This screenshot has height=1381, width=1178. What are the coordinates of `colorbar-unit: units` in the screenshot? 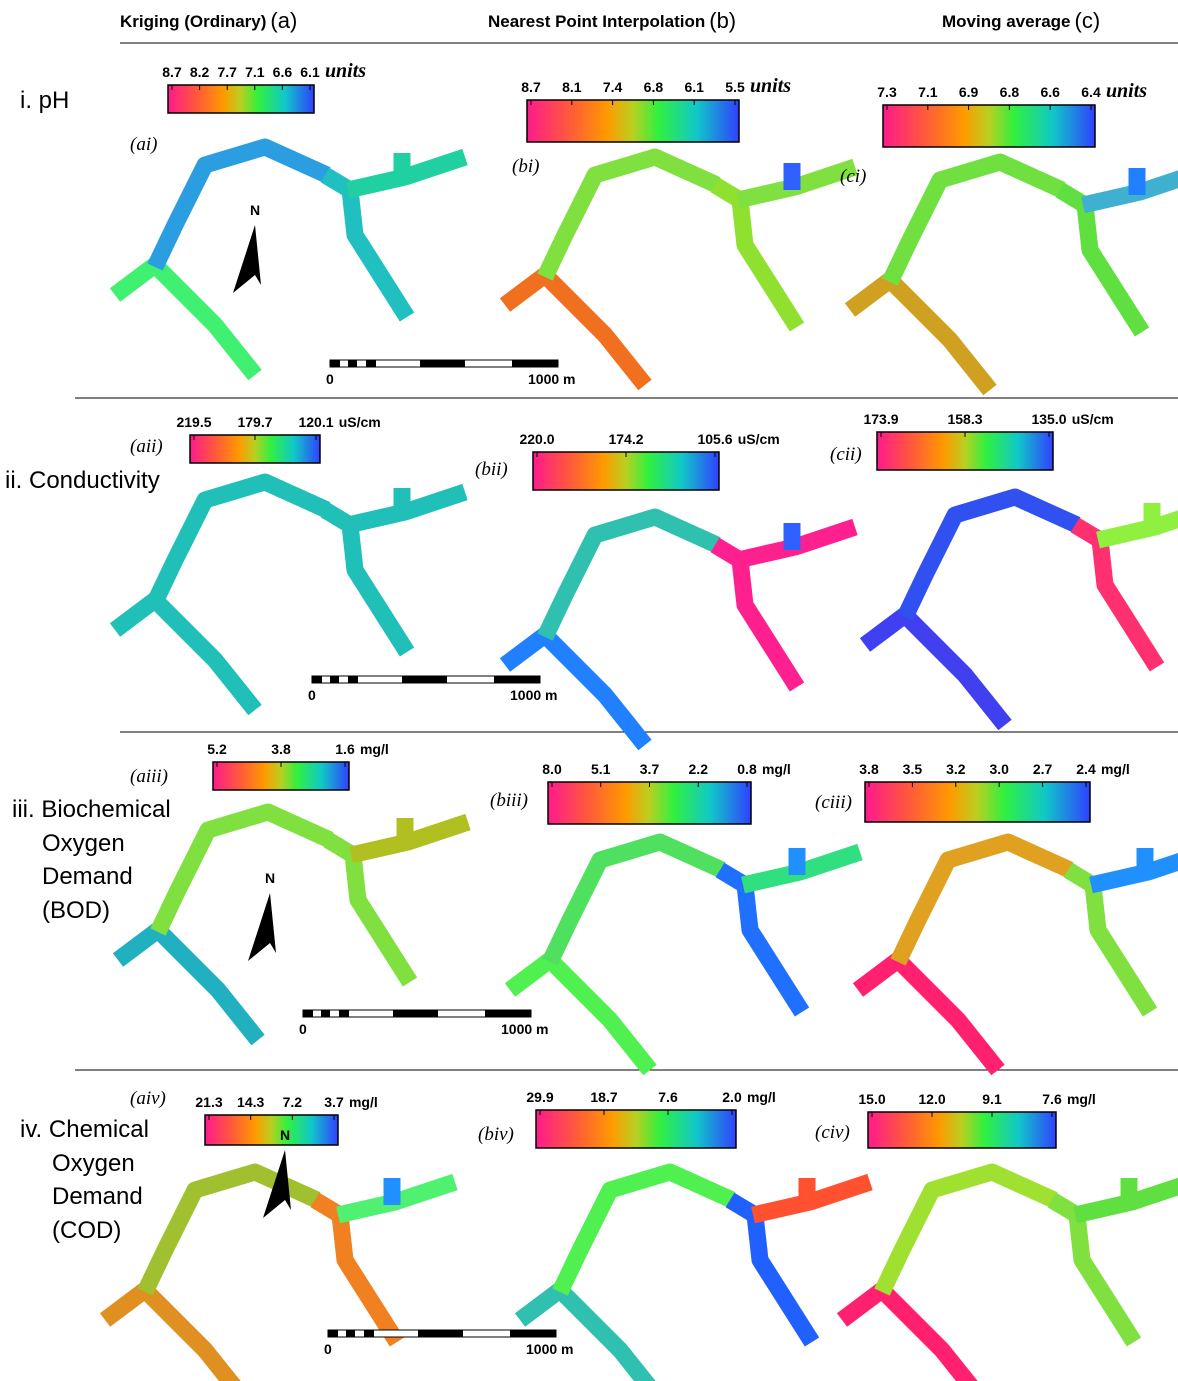 It's located at (345, 71).